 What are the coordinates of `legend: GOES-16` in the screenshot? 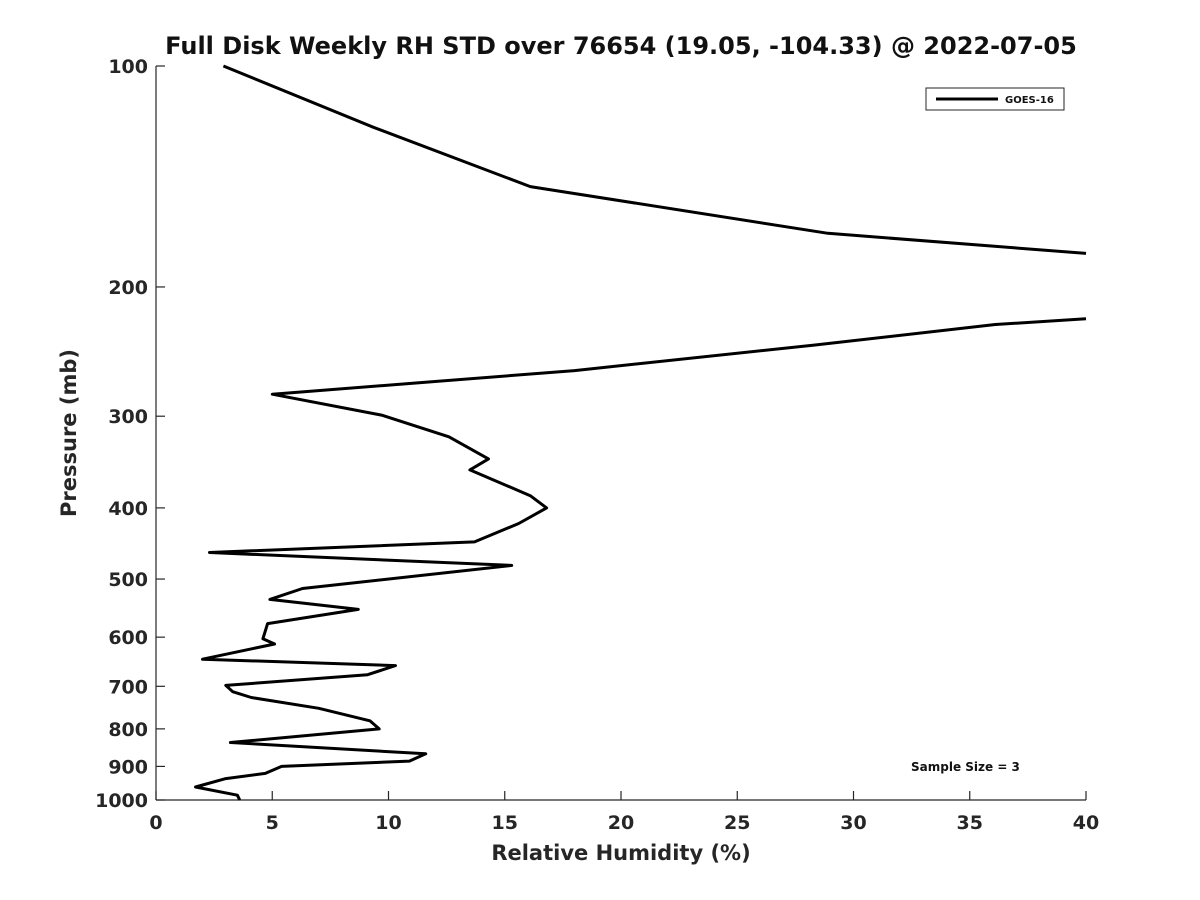 It's located at (995, 99).